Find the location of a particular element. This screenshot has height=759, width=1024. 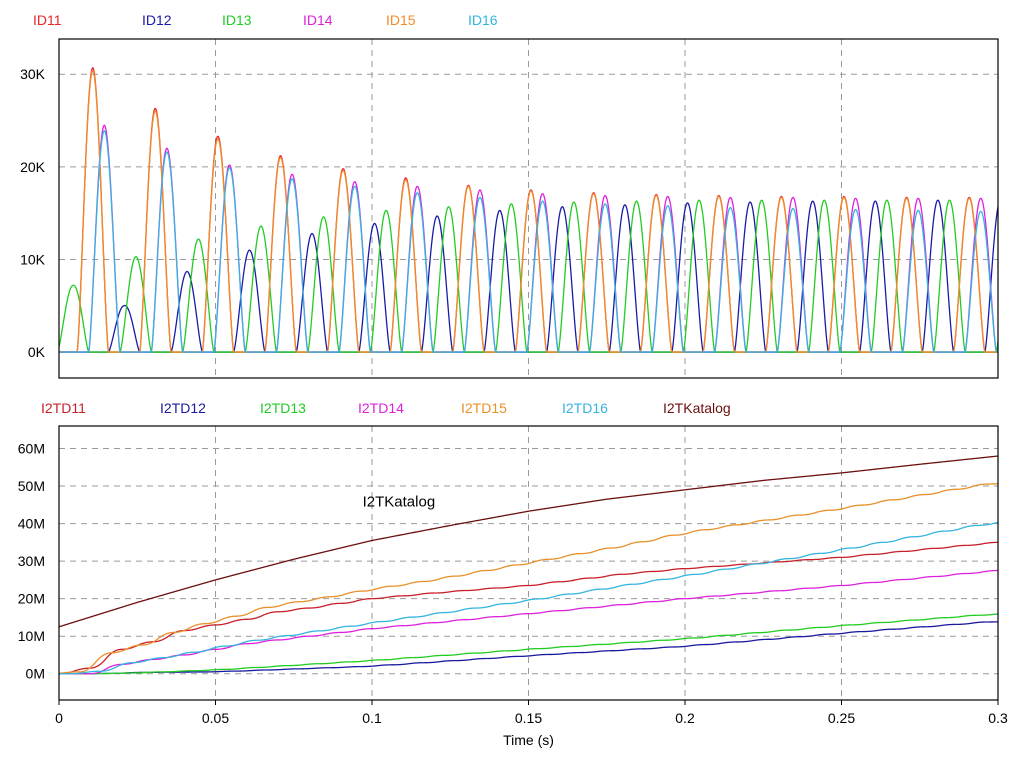

x-tick-label: 0.2 is located at coordinates (685, 718).